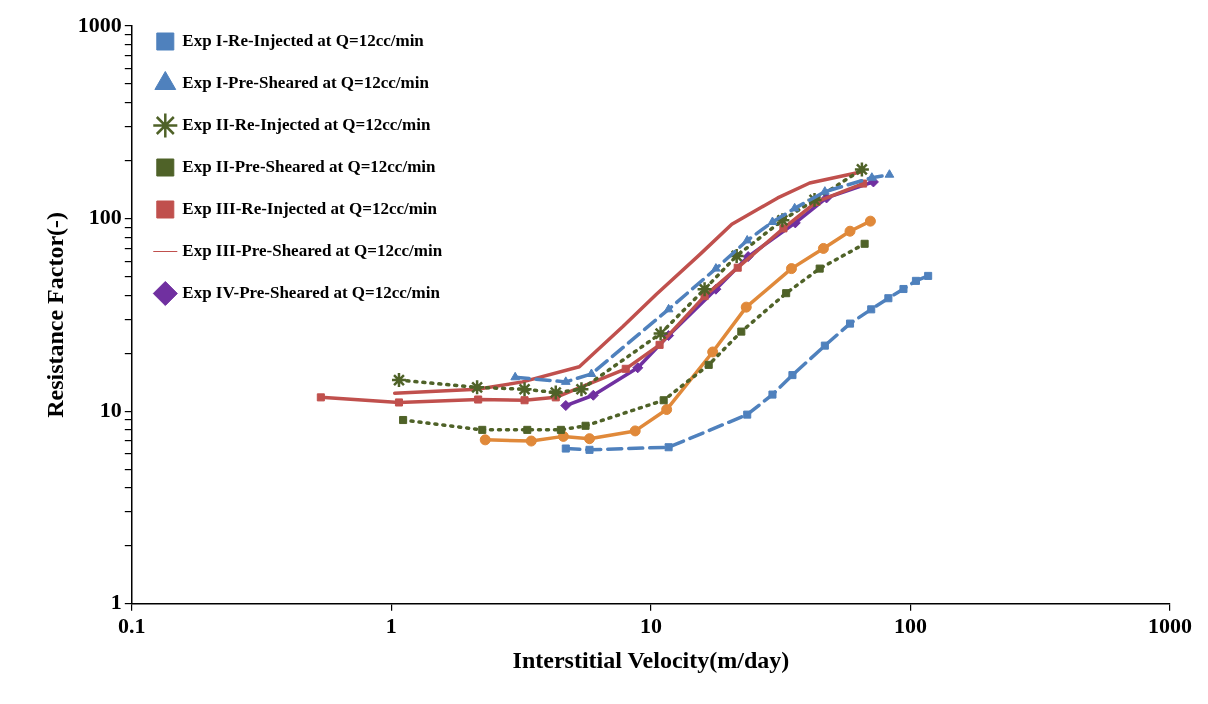 Image resolution: width=1208 pixels, height=704 pixels. I want to click on x-axis-title: Interstitial Velocity(m/day), so click(651, 659).